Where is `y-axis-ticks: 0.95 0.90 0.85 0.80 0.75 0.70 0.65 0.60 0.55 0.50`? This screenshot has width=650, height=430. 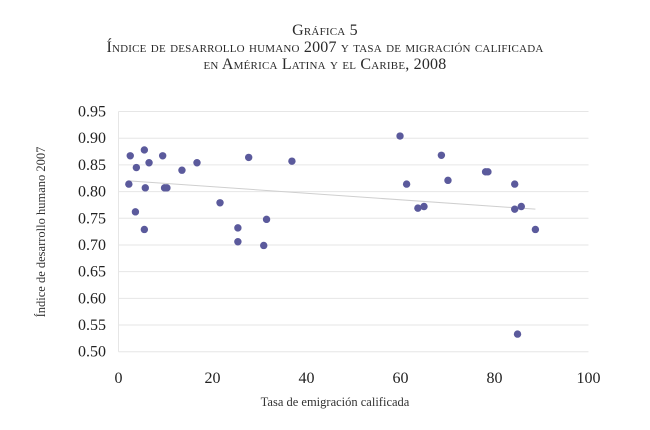
y-axis-ticks: 0.95 0.90 0.85 0.80 0.75 0.70 0.65 0.60 0.55 0.50 is located at coordinates (92, 232).